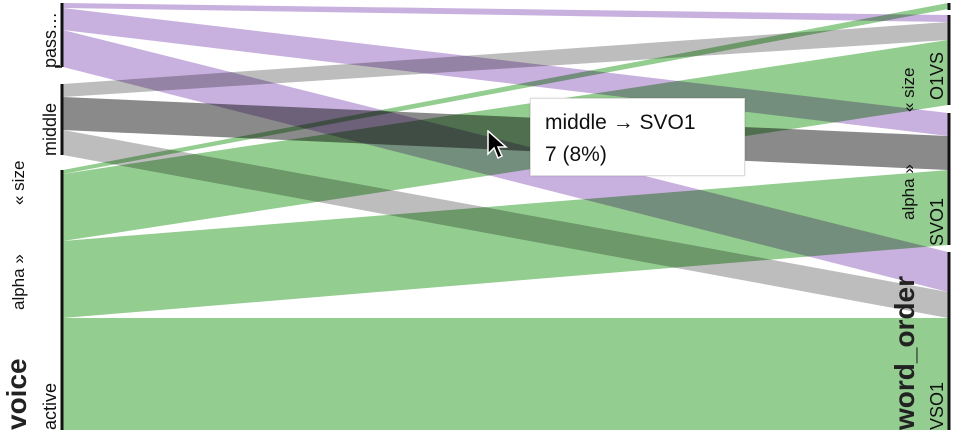 The height and width of the screenshot is (430, 953). I want to click on sort-size-link-right: « size, so click(908, 90).